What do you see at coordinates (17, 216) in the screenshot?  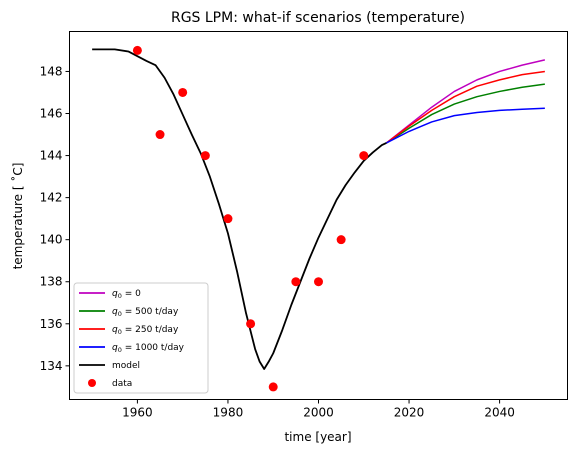 I see `y-axis-label: temperature [ ˚C]` at bounding box center [17, 216].